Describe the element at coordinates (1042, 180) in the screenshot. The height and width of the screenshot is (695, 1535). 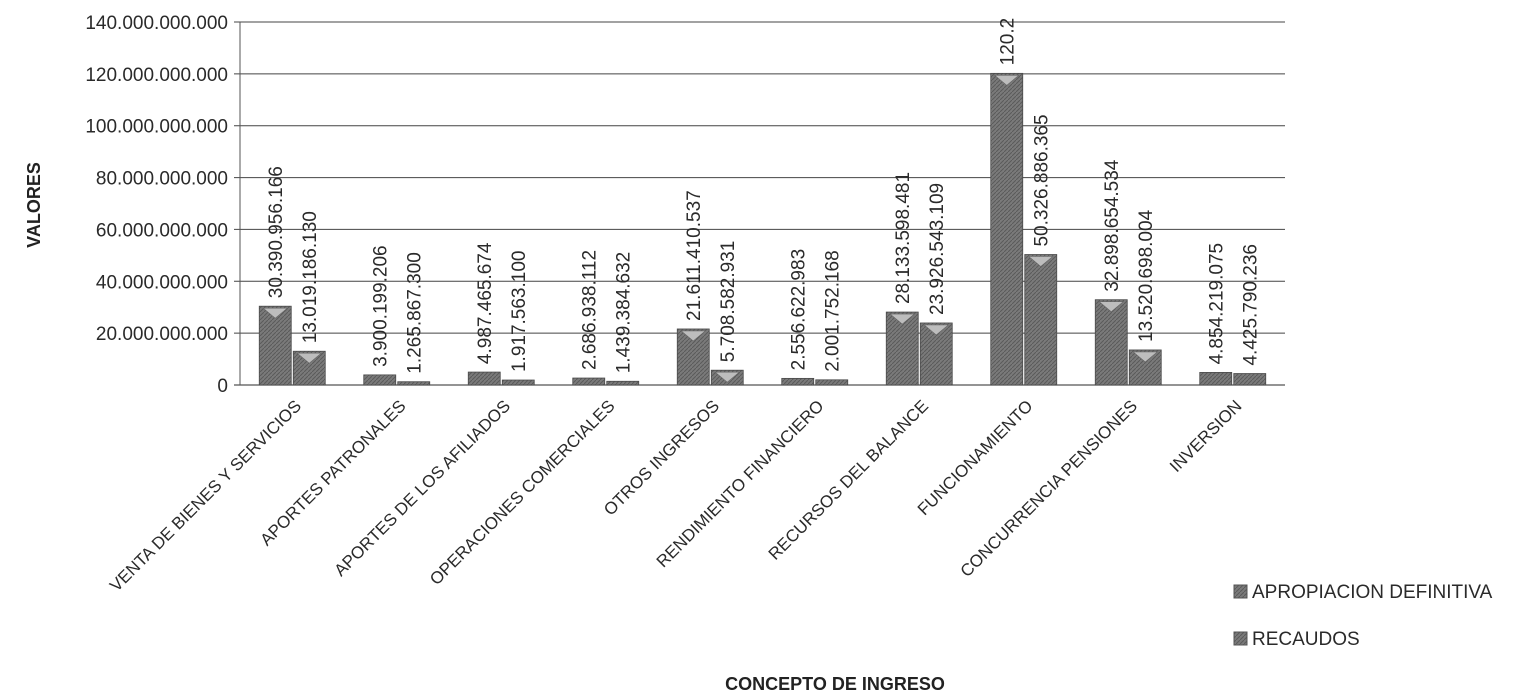
I see `data-label: 50.326.886.365` at that location.